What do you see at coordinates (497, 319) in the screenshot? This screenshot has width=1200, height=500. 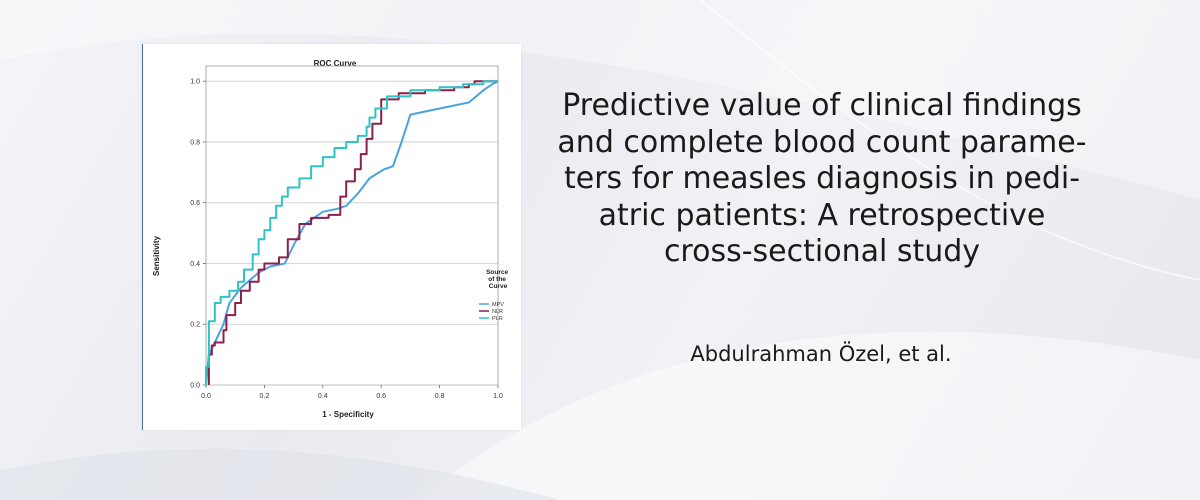 I see `legend-label-plr: PLR` at bounding box center [497, 319].